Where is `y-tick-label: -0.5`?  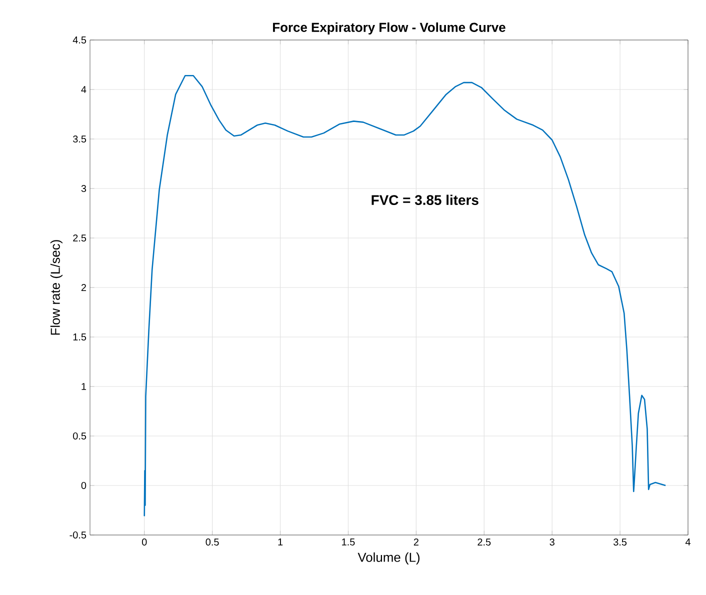 y-tick-label: -0.5 is located at coordinates (78, 535).